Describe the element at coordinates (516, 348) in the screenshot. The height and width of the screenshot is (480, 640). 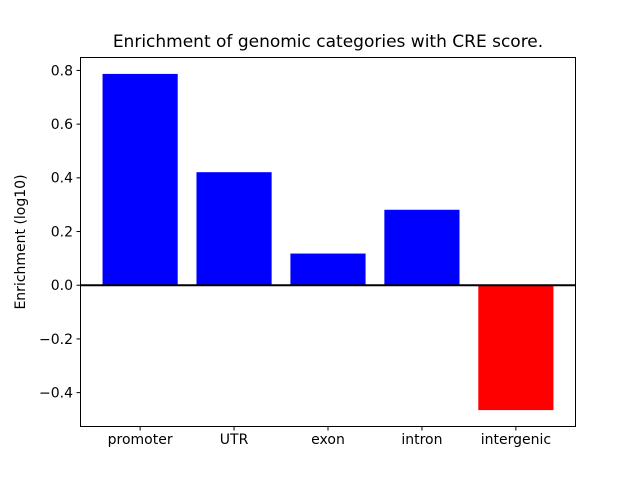
I see `bar-intergenic` at that location.